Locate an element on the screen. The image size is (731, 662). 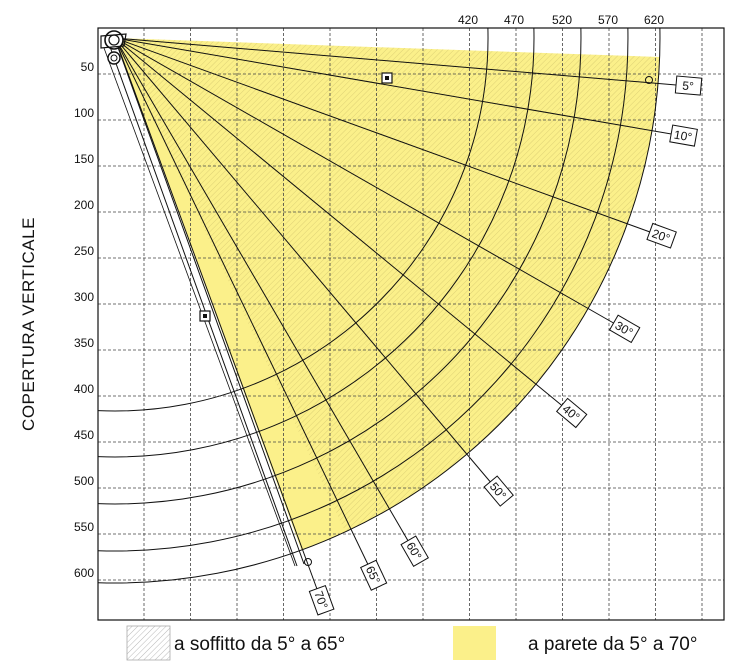
y-tick-label: 50 is located at coordinates (88, 67).